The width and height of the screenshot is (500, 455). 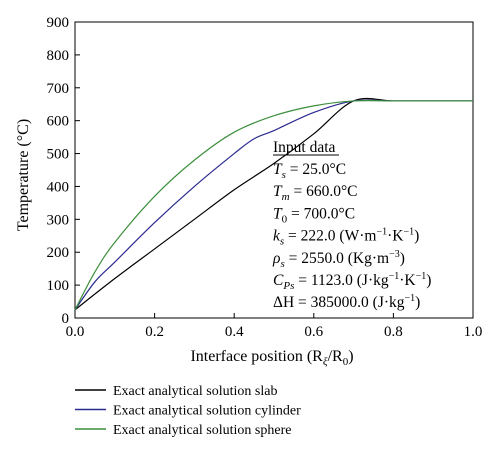 What do you see at coordinates (271, 358) in the screenshot?
I see `x-axis-title: Interface position (Rξ/R0)` at bounding box center [271, 358].